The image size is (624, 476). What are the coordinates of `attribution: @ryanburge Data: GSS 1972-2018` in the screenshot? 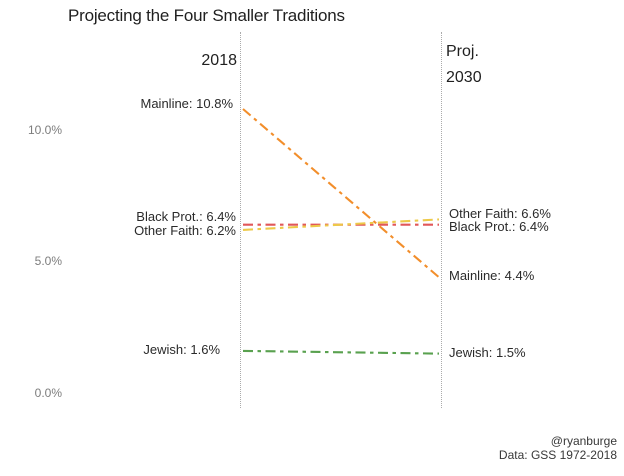 It's located at (557, 448).